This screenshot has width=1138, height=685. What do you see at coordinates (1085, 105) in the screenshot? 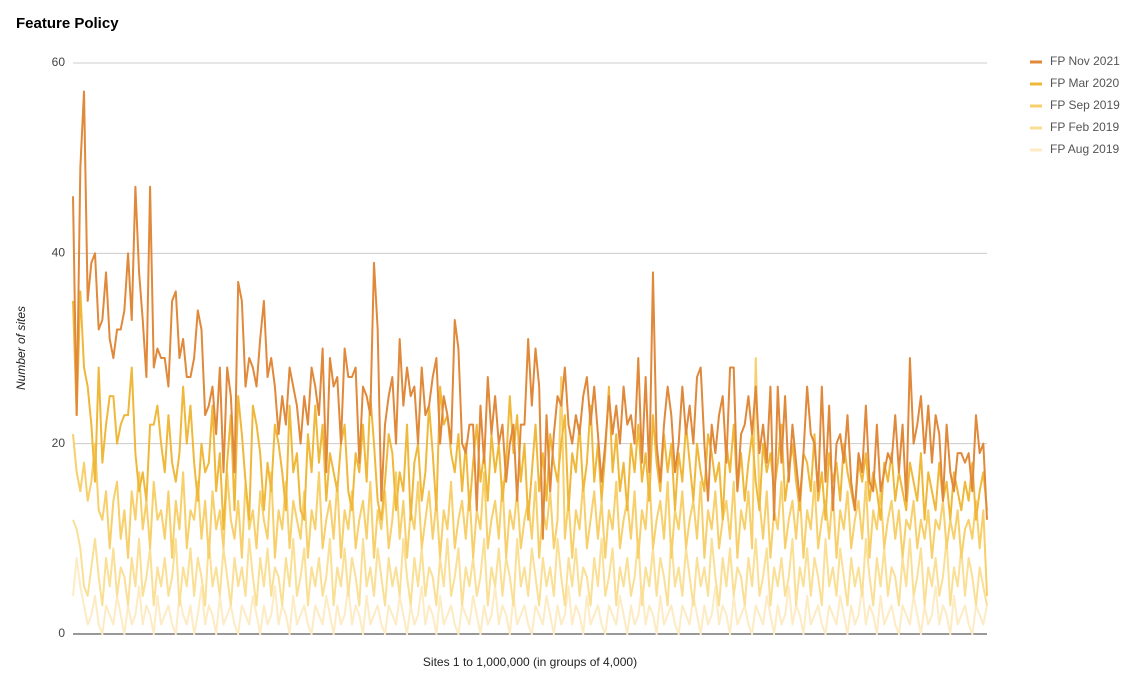
I see `legend-label: FP Sep 2019` at bounding box center [1085, 105].